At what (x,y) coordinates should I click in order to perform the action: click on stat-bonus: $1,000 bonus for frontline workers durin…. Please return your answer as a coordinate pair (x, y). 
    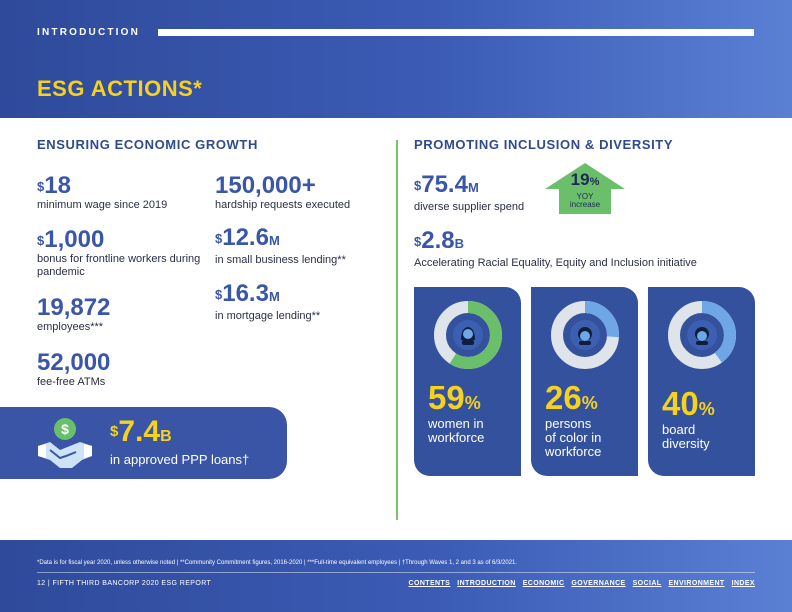
    Looking at the image, I should click on (119, 252).